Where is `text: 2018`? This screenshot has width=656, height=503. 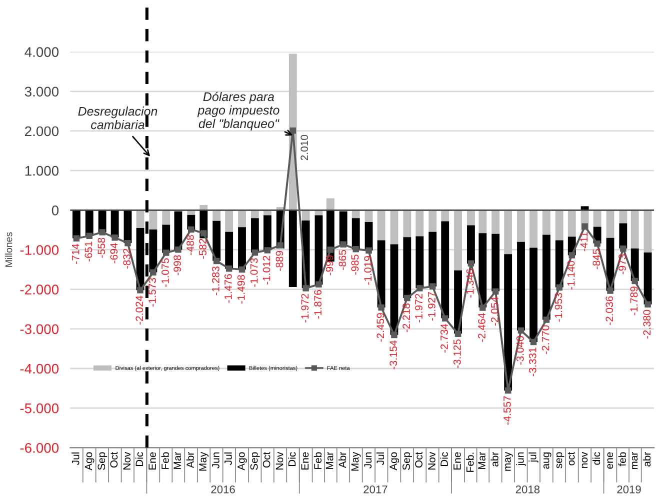
text: 2018 is located at coordinates (528, 489).